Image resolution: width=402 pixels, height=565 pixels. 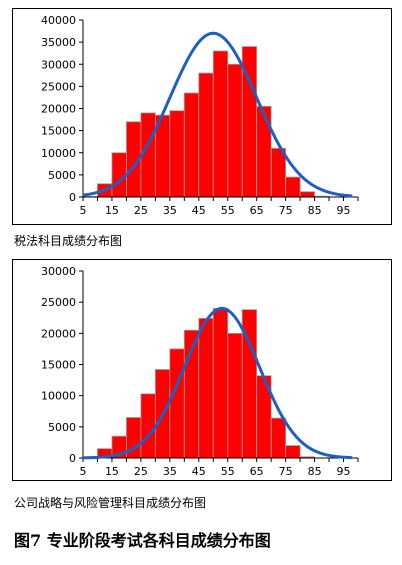 I want to click on y-tick-label: 40000, so click(x=58, y=20).